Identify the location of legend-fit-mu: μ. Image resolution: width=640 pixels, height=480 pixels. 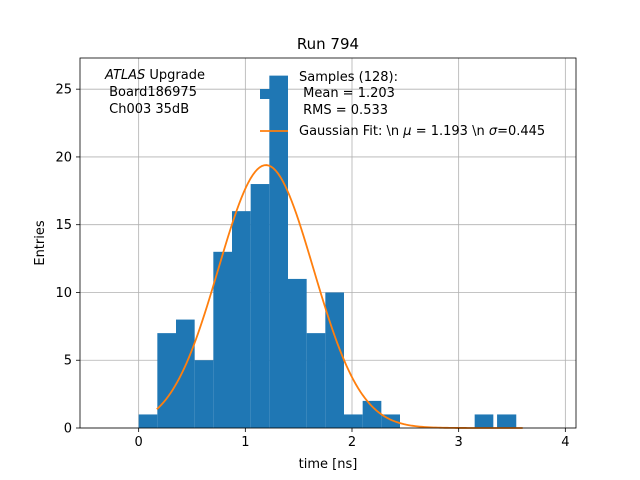
(406, 131).